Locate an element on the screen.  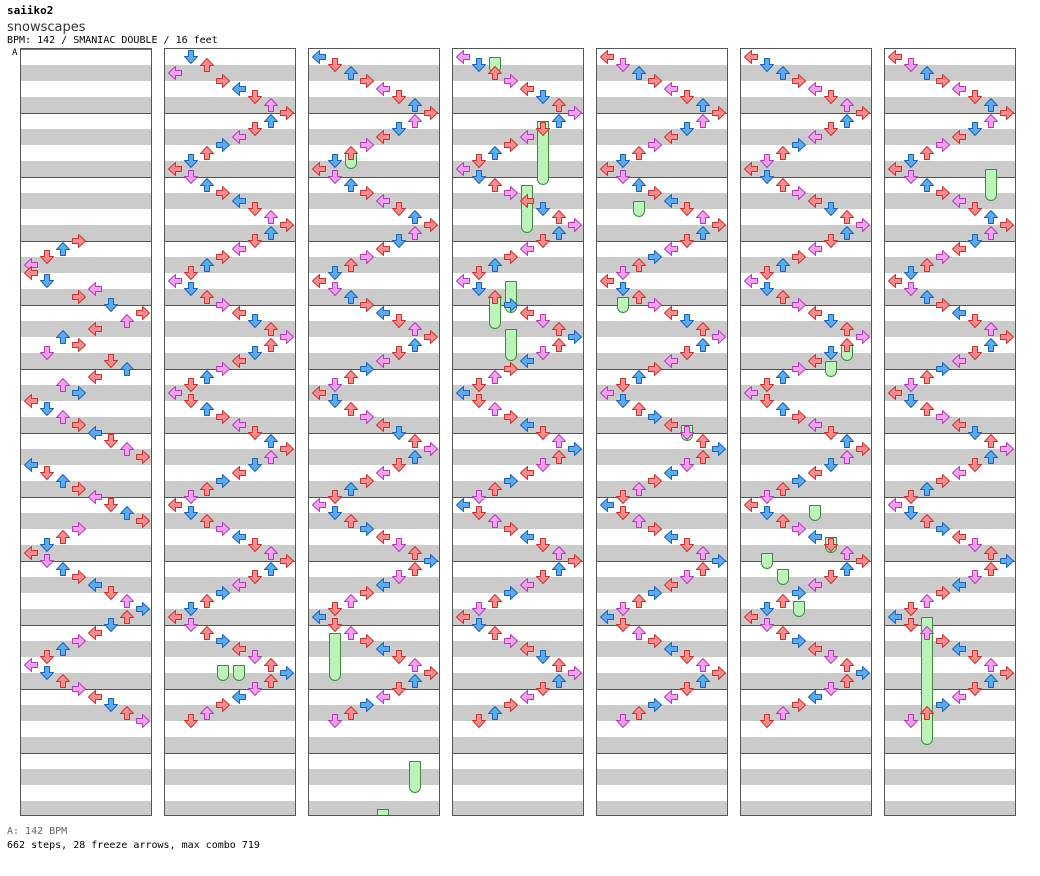
freeze-arrow is located at coordinates (991, 185).